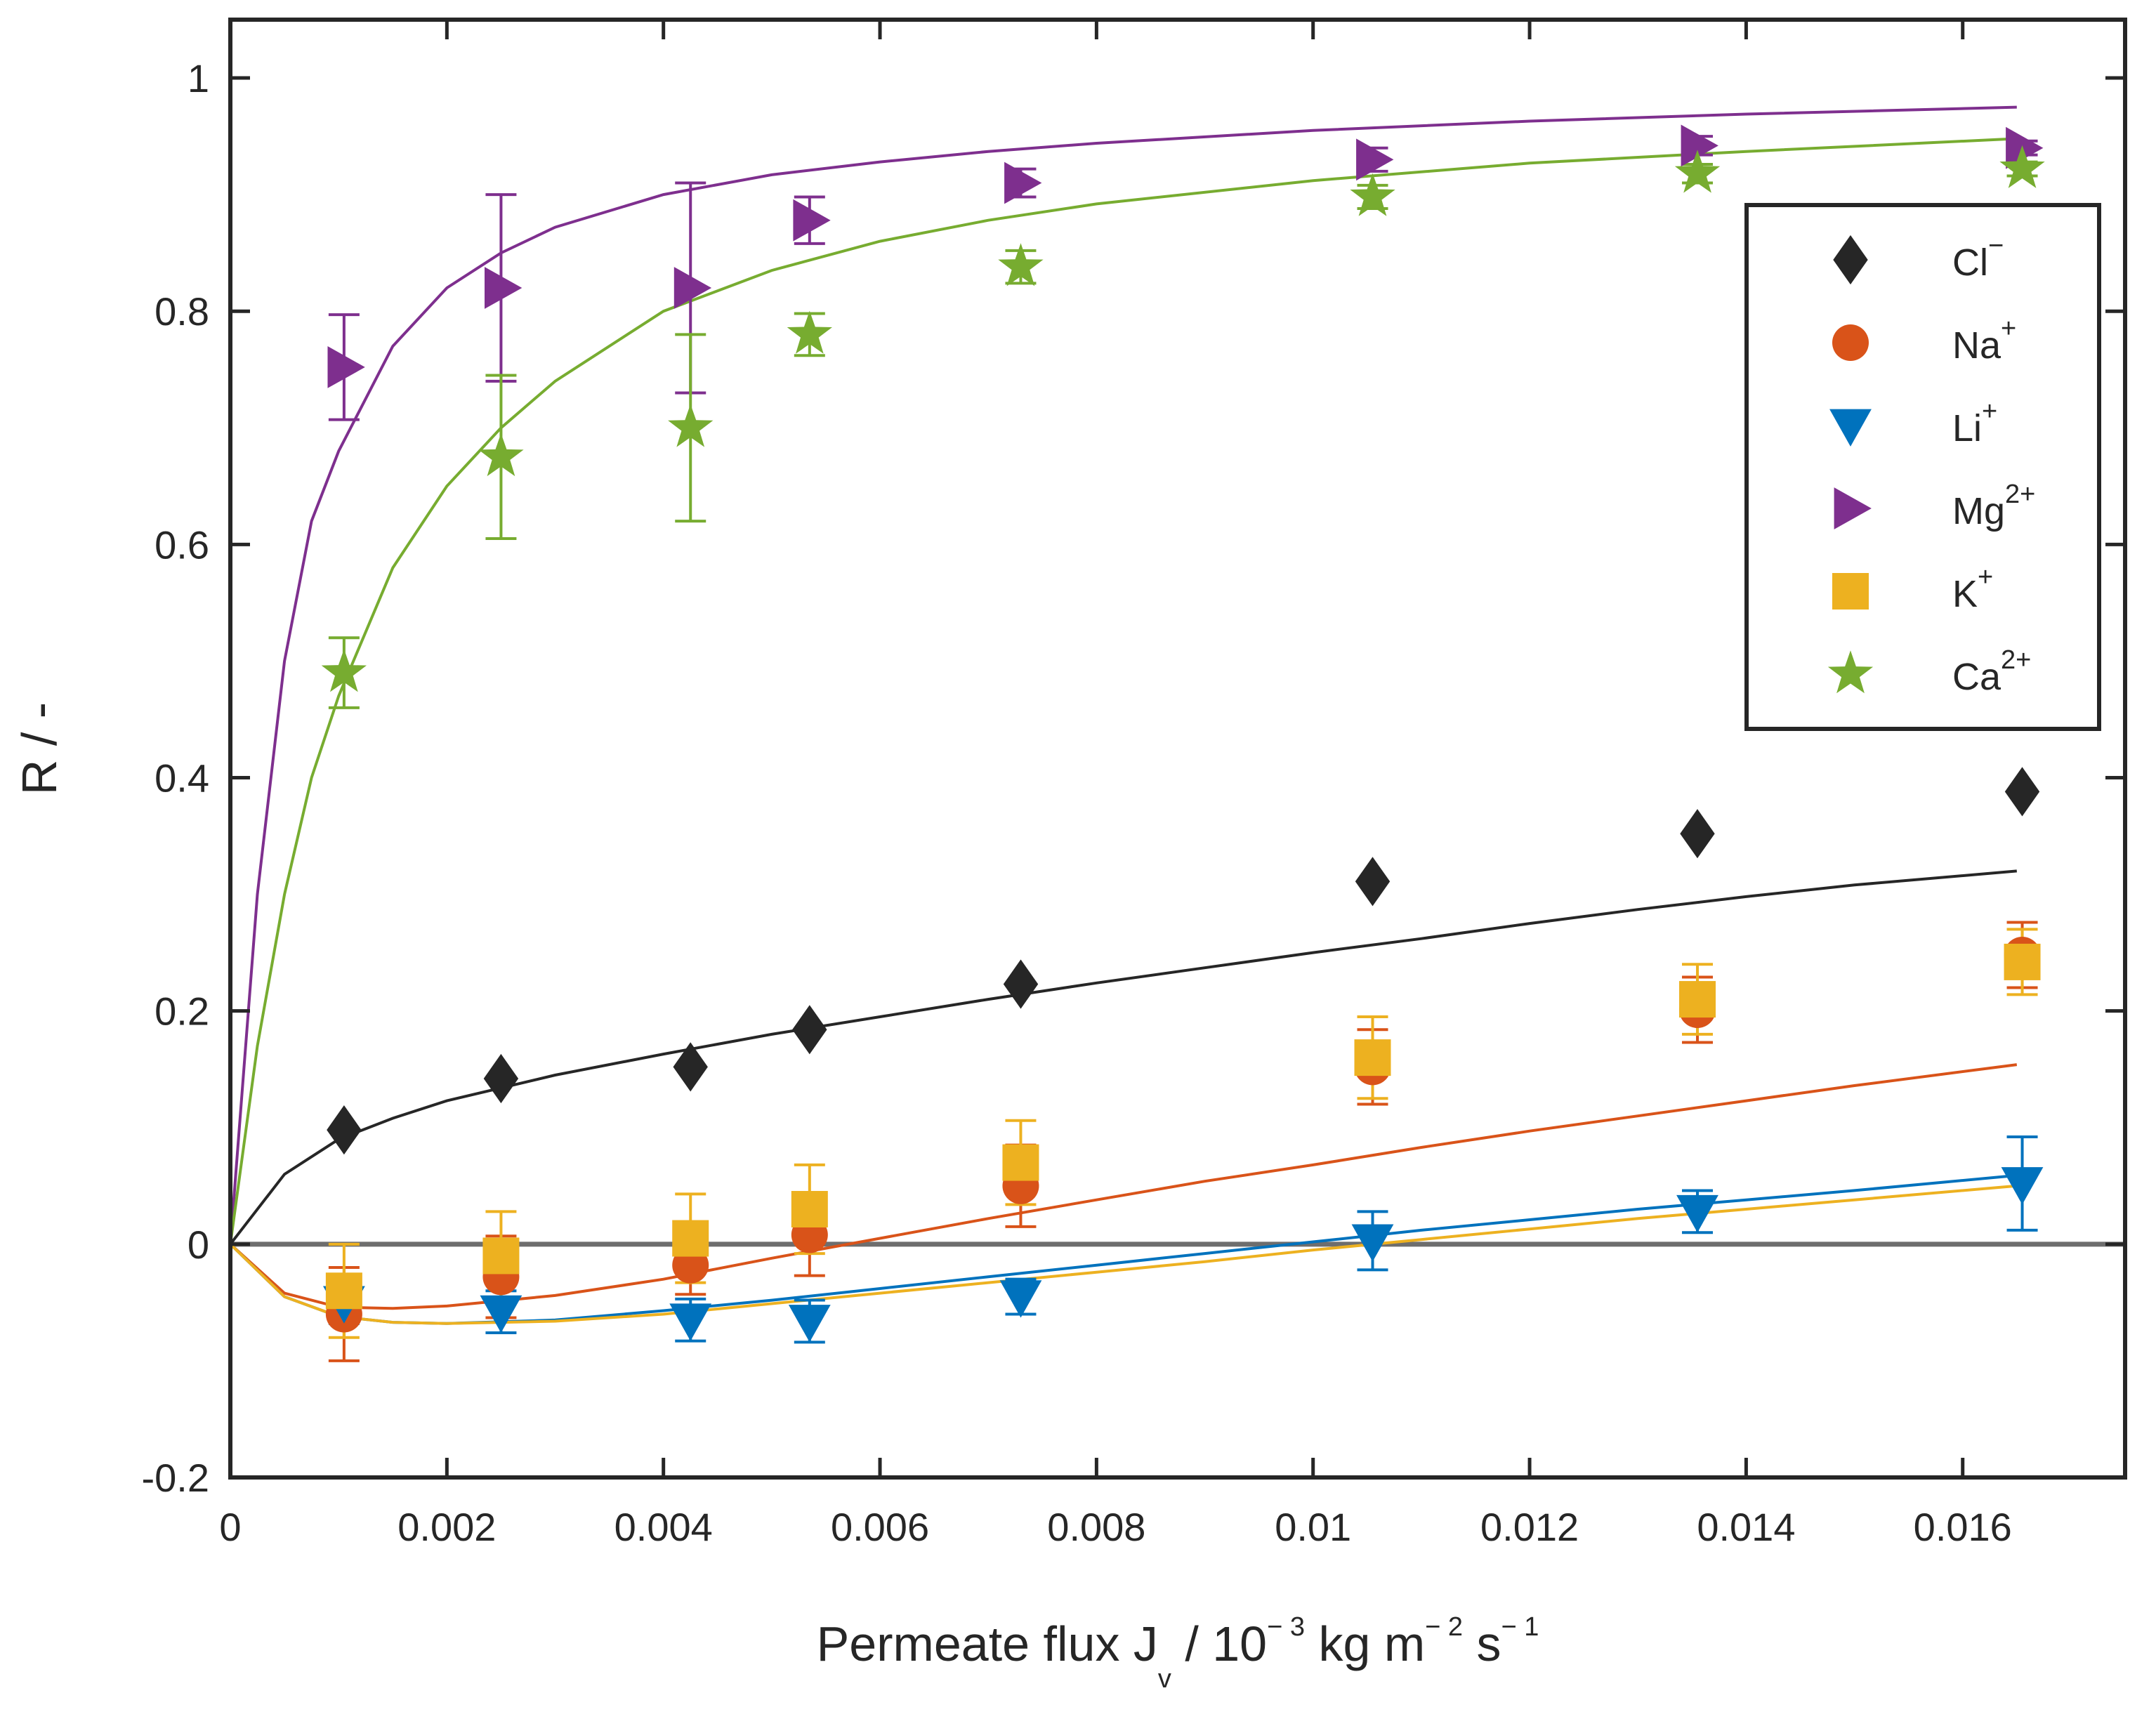 The width and height of the screenshot is (2156, 1719). I want to click on legend-item-li: Li+, so click(1913, 423).